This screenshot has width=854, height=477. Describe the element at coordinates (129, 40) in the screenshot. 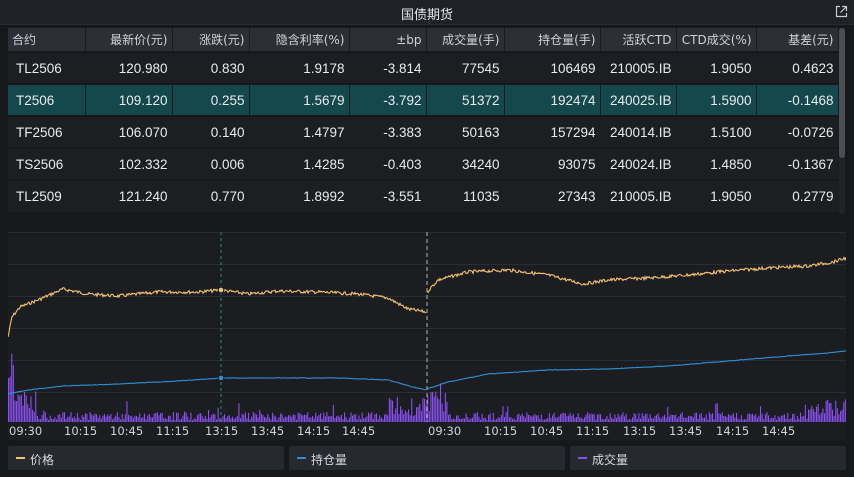

I see `header-last-price: 最新价(元)` at that location.